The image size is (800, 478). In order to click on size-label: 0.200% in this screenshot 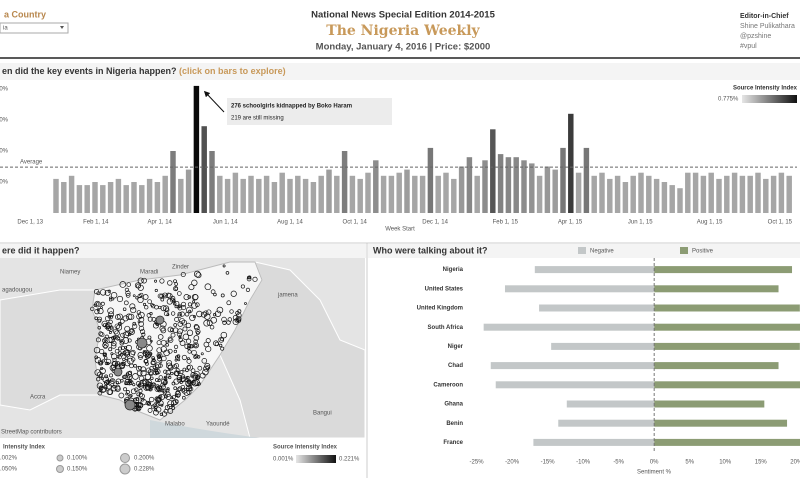, I will do `click(144, 459)`.